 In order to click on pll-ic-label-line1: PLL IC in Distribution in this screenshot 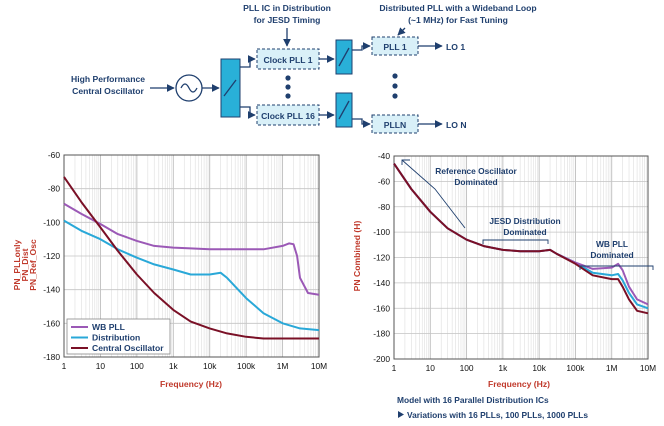, I will do `click(287, 8)`.